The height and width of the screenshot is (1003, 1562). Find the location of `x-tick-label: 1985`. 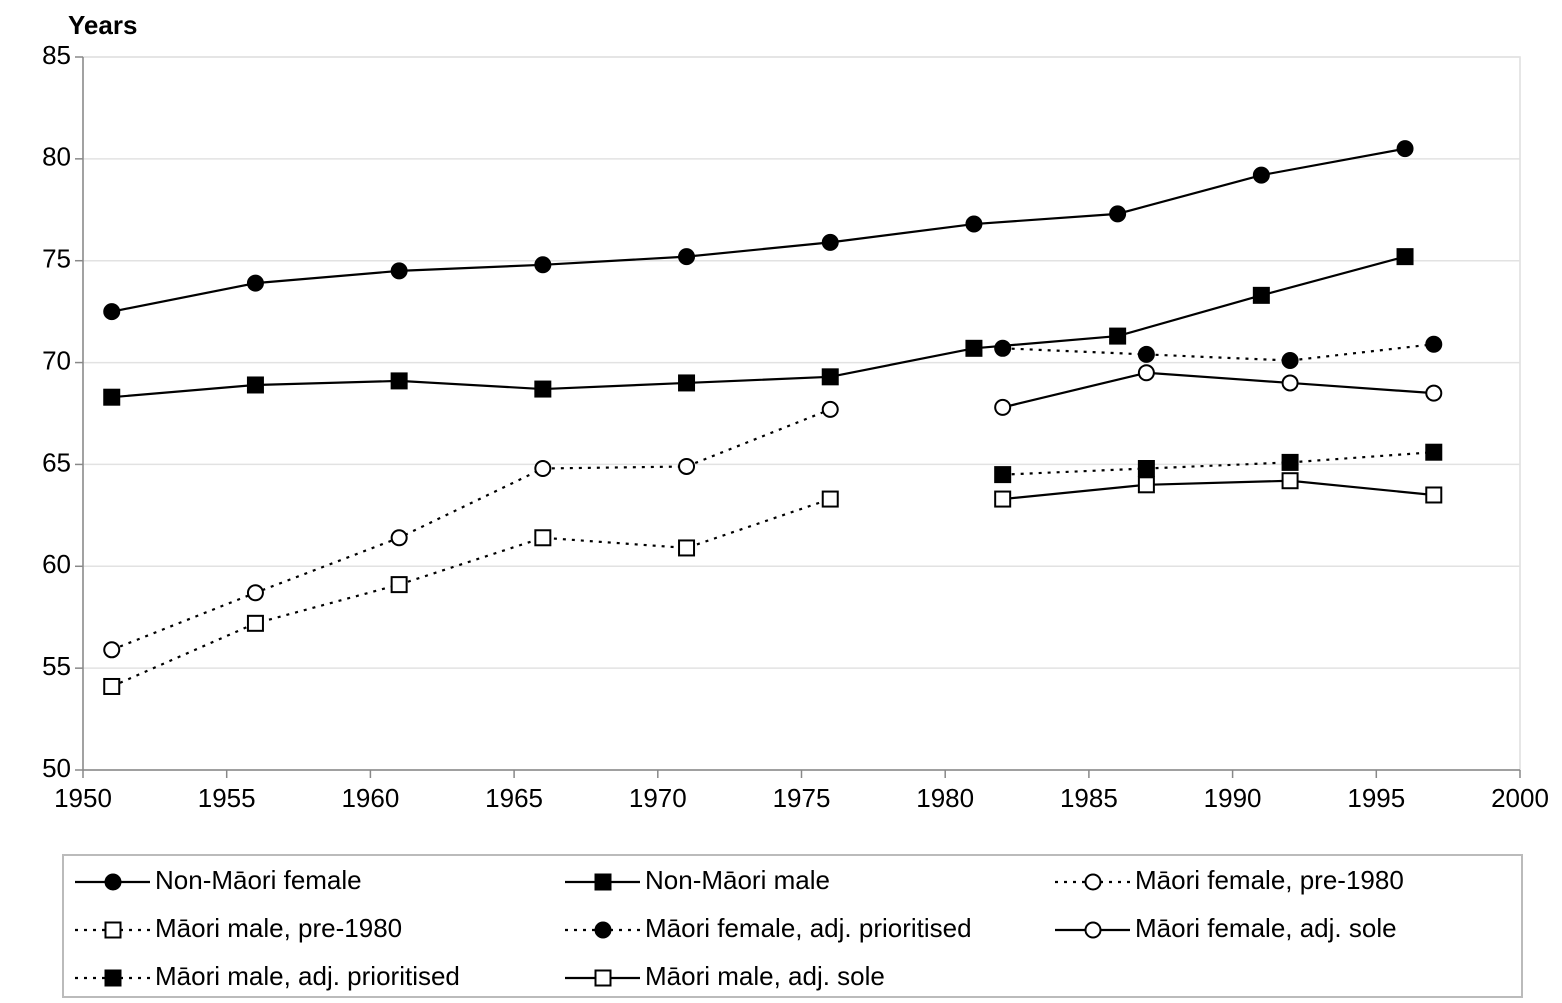

x-tick-label: 1985 is located at coordinates (1089, 798).